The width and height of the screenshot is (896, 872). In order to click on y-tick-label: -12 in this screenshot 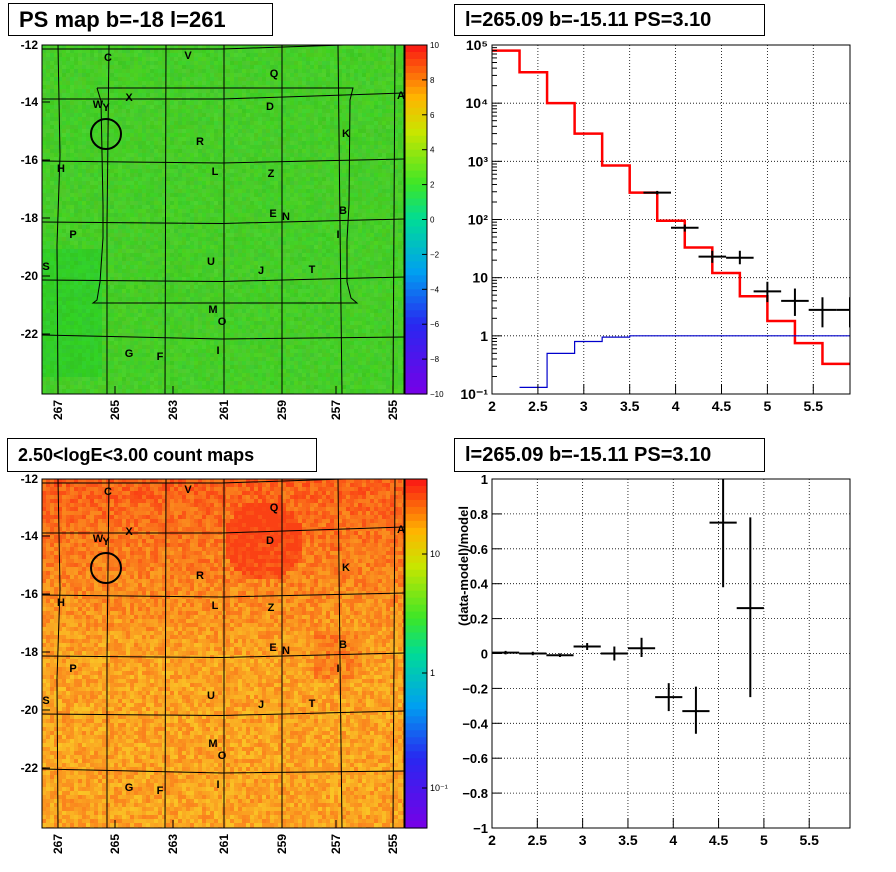, I will do `click(30, 45)`.